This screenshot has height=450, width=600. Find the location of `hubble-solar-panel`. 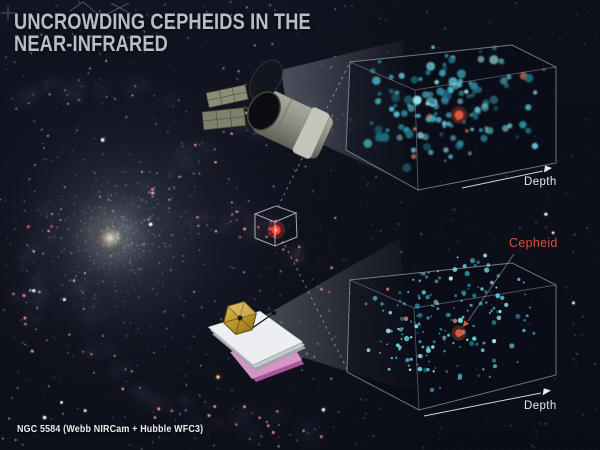

hubble-solar-panel is located at coordinates (227, 96).